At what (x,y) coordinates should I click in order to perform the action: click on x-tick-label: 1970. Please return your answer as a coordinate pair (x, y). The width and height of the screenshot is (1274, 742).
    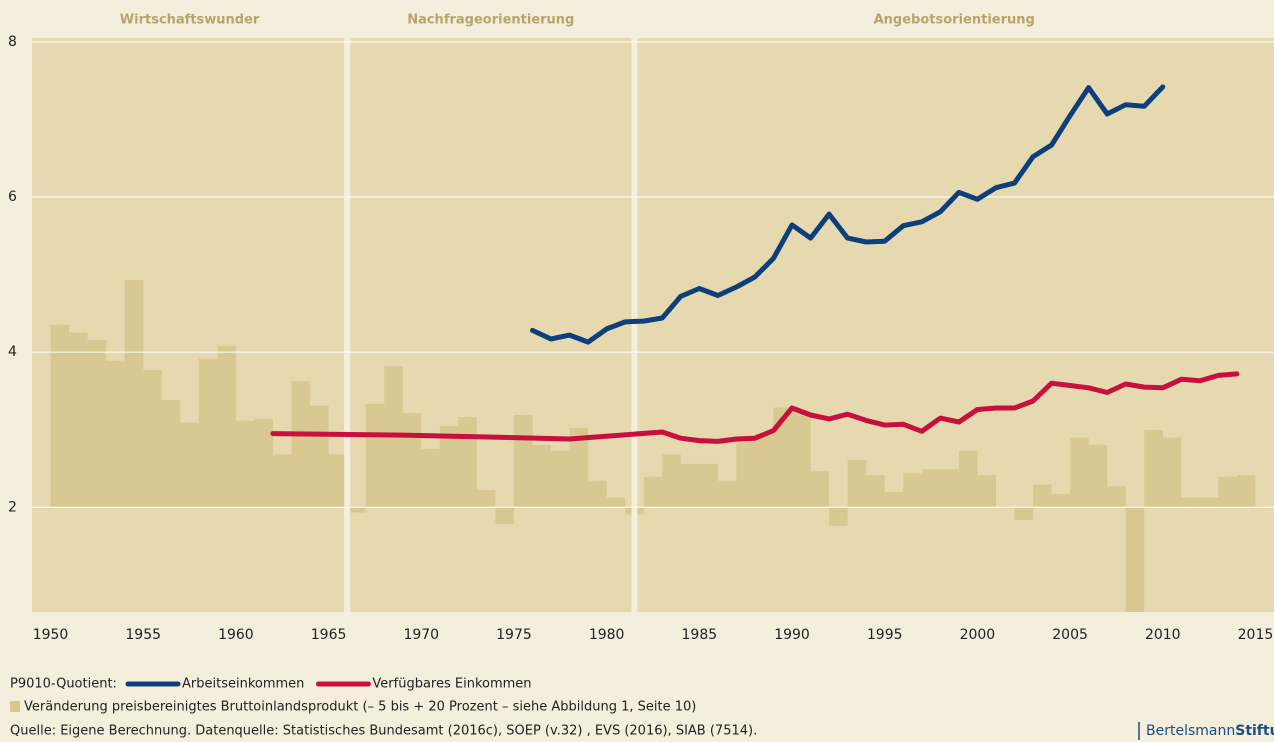
    Looking at the image, I should click on (421, 635).